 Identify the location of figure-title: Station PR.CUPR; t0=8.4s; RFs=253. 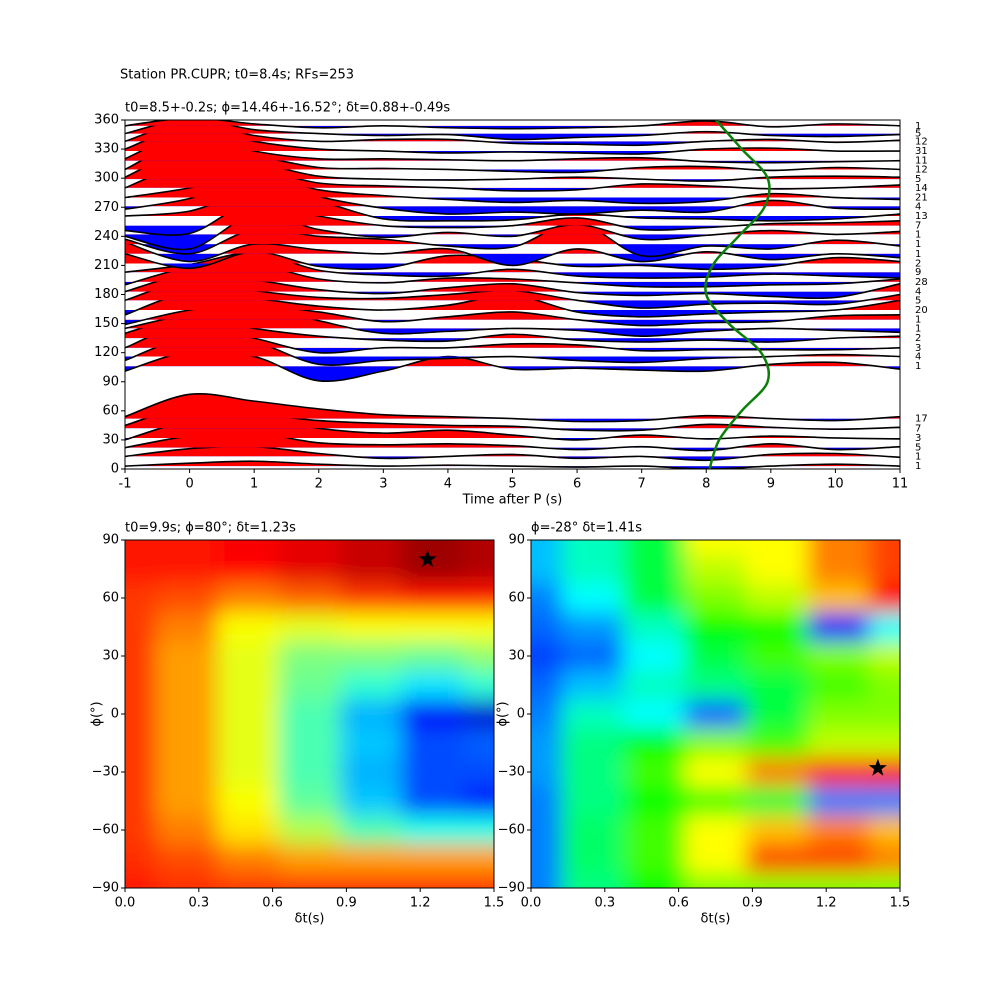
(237, 75).